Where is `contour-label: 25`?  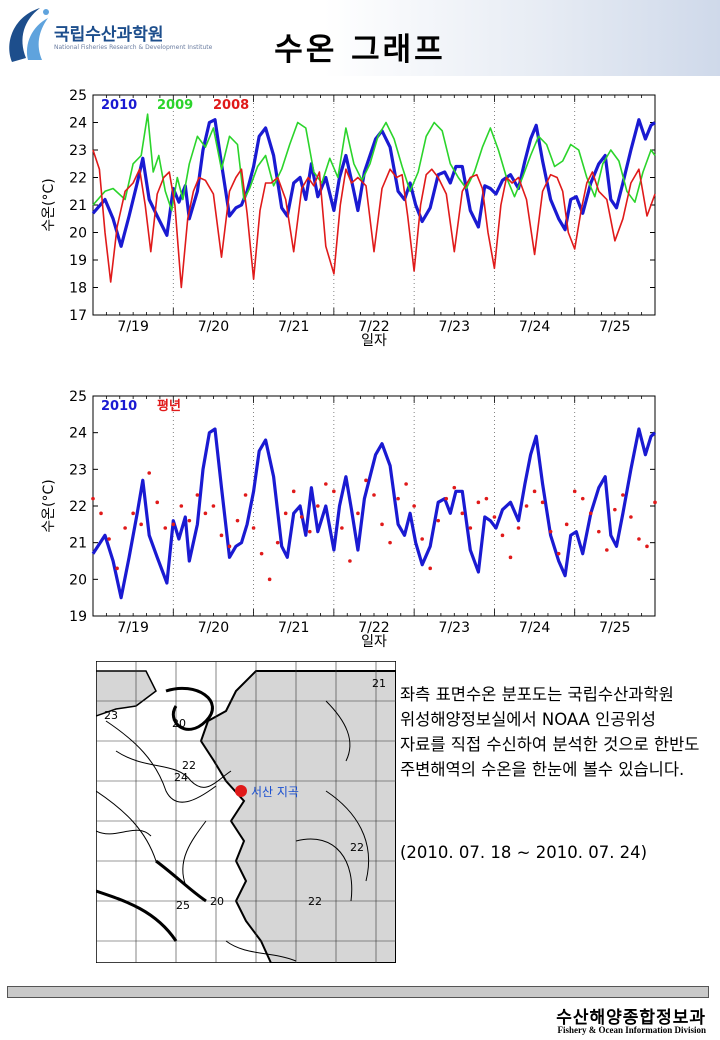 contour-label: 25 is located at coordinates (183, 905).